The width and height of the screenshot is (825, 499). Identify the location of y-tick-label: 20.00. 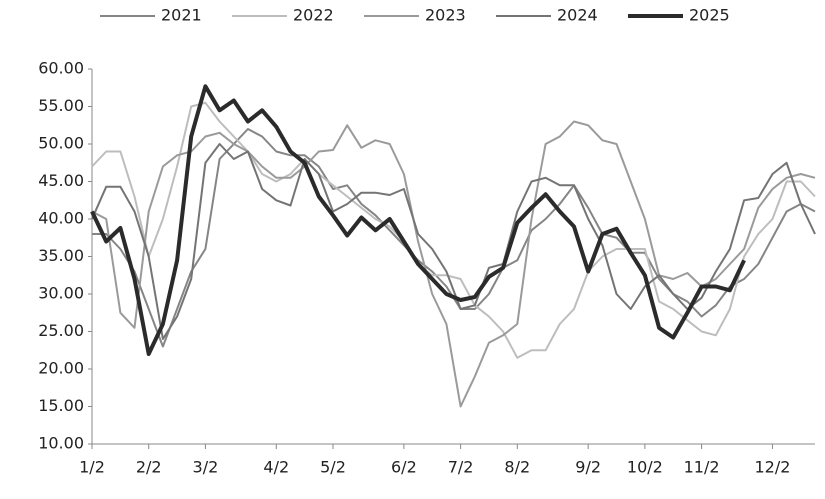
(61, 368).